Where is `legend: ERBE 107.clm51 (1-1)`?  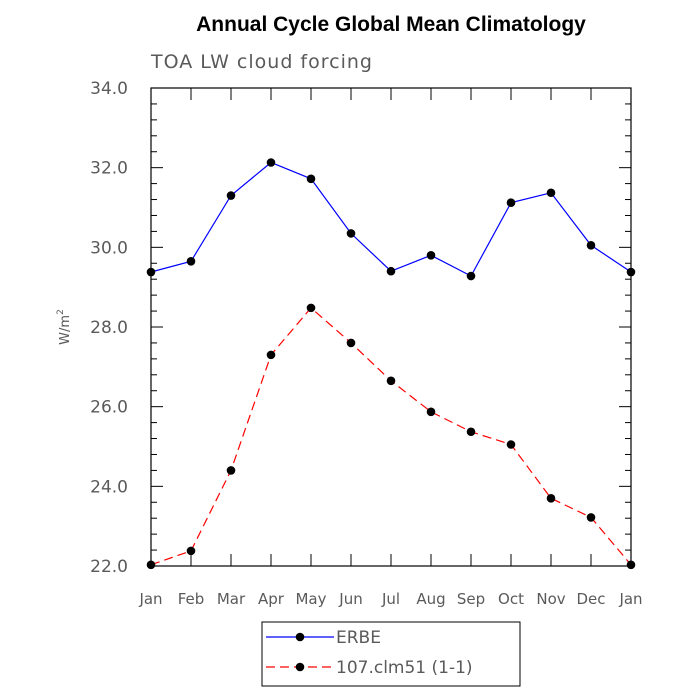 legend: ERBE 107.clm51 (1-1) is located at coordinates (369, 653).